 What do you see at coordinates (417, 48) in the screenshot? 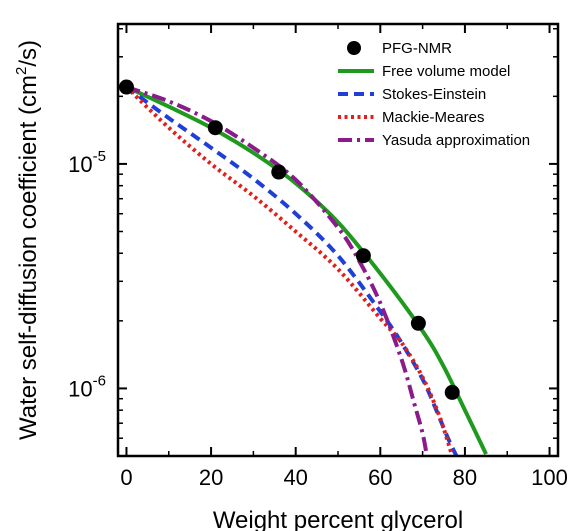
I see `legend-label-pfg-nmr: PFG-NMR` at bounding box center [417, 48].